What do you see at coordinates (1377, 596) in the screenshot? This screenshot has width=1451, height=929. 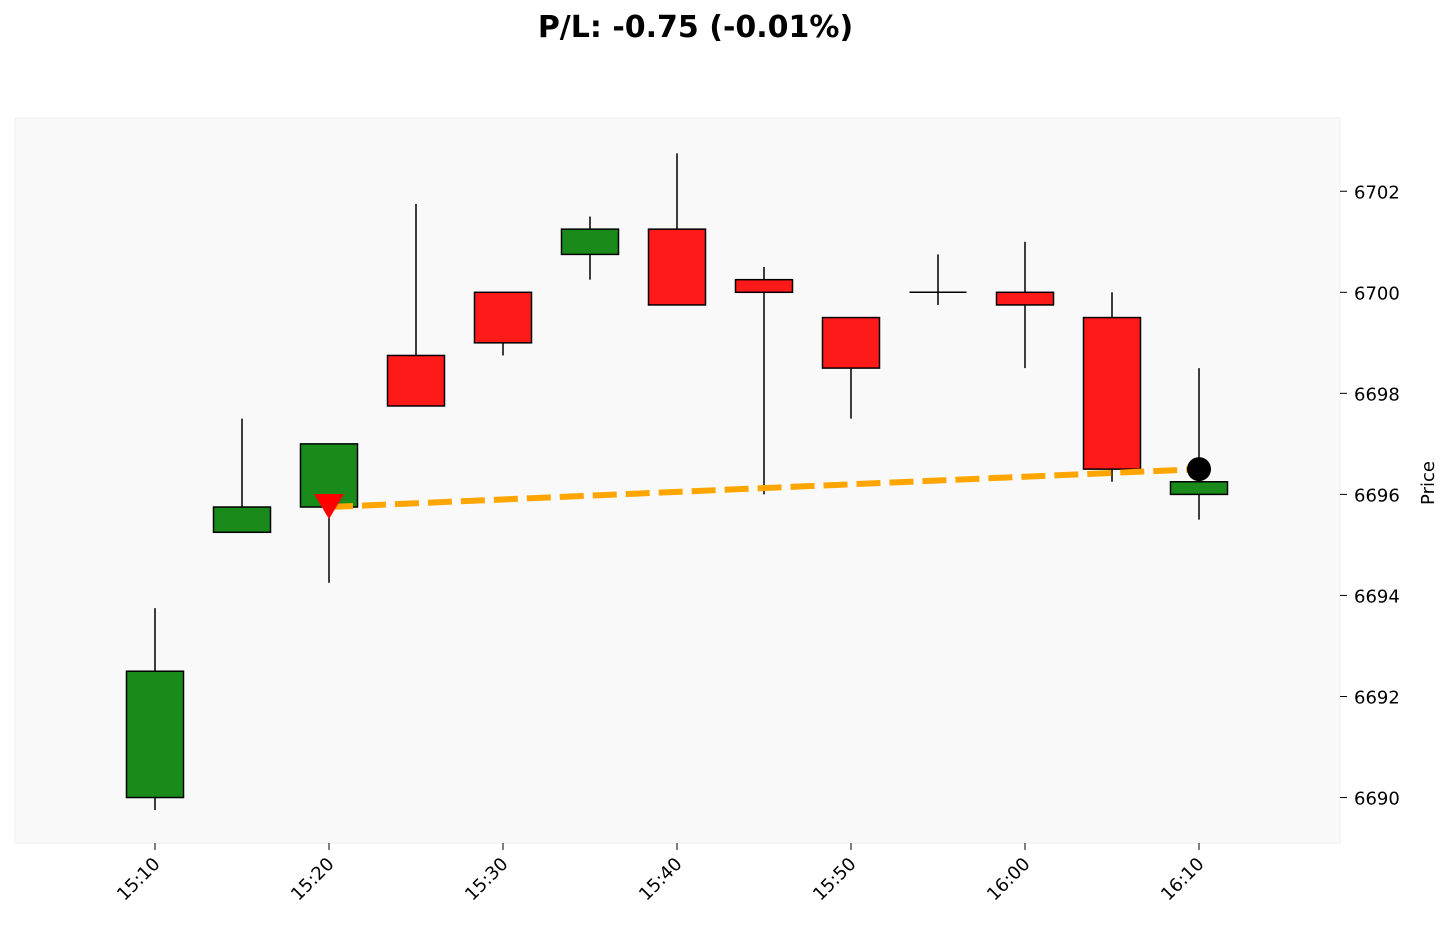 I see `y-tick-label: 6694` at bounding box center [1377, 596].